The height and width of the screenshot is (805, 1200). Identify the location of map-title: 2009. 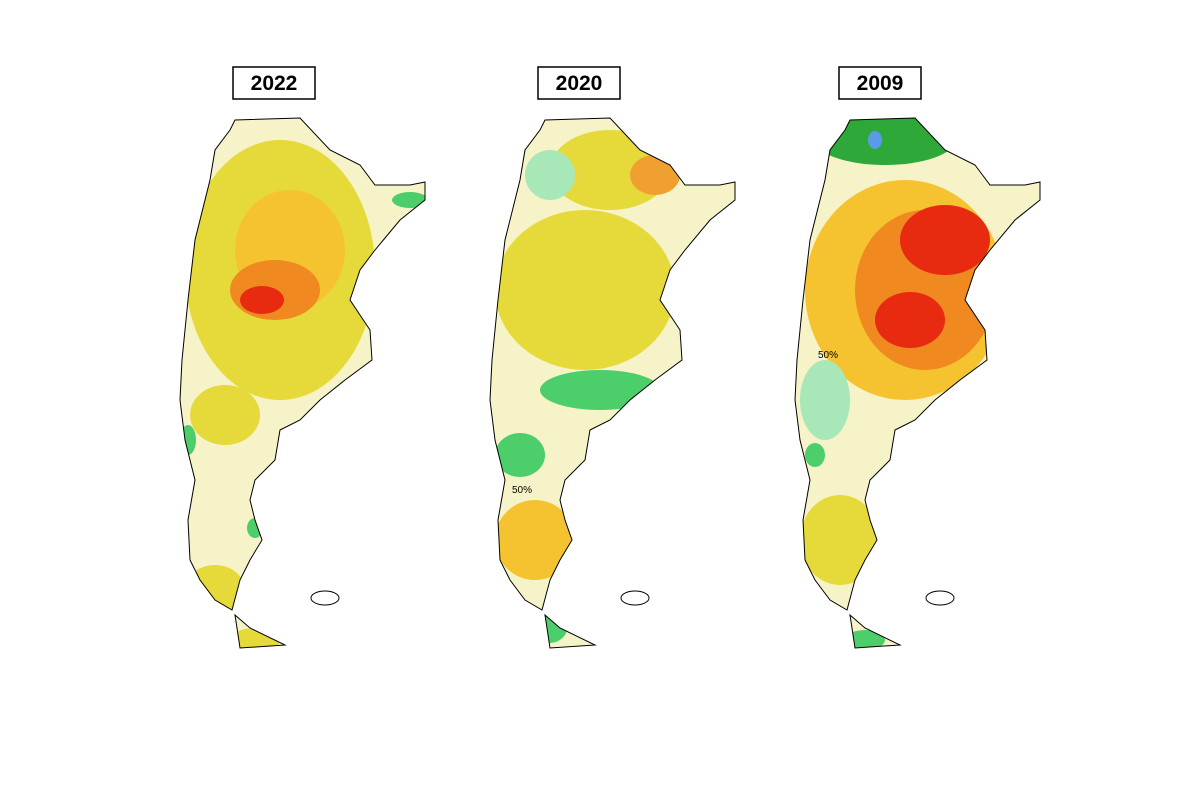
(880, 83).